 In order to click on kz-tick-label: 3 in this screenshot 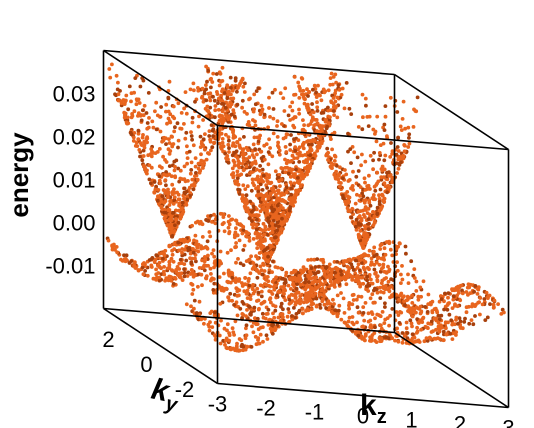, I will do `click(508, 422)`.